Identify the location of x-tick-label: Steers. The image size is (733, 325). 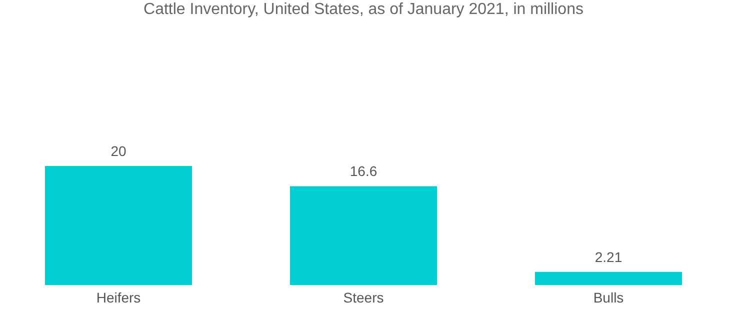
(363, 298).